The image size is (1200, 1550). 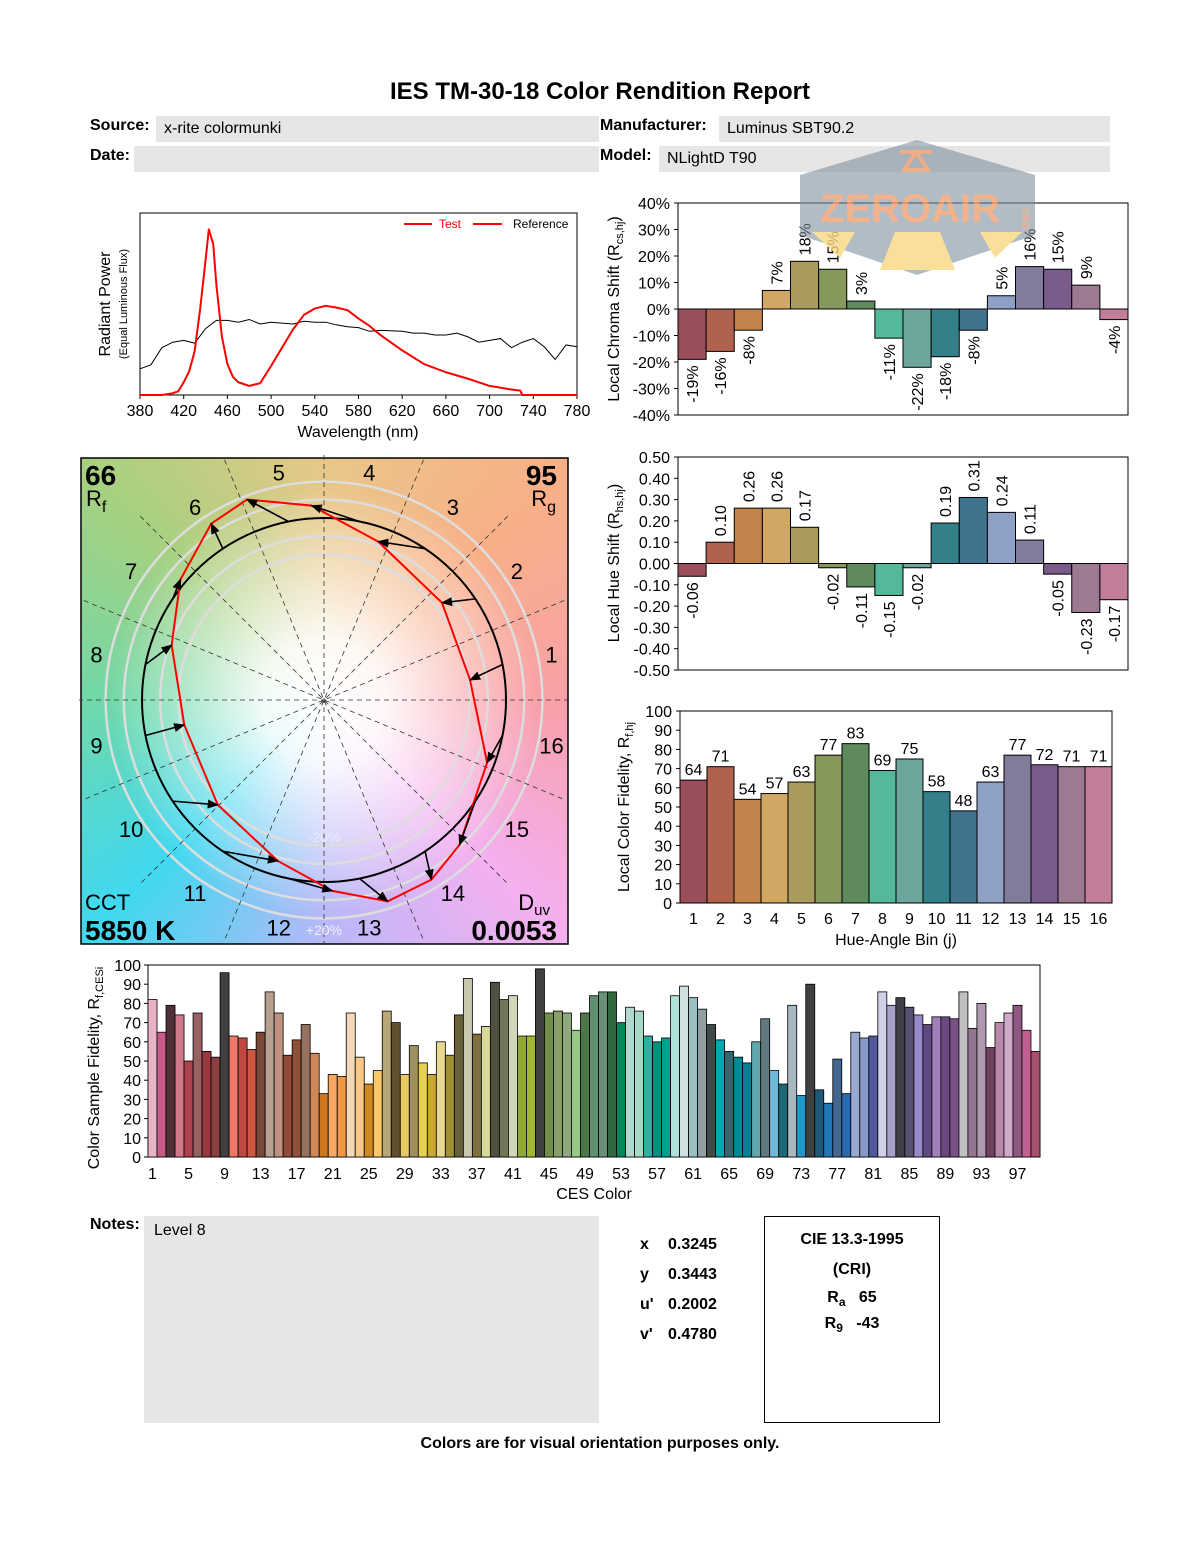 What do you see at coordinates (132, 1004) in the screenshot?
I see `y-tick-label: 80` at bounding box center [132, 1004].